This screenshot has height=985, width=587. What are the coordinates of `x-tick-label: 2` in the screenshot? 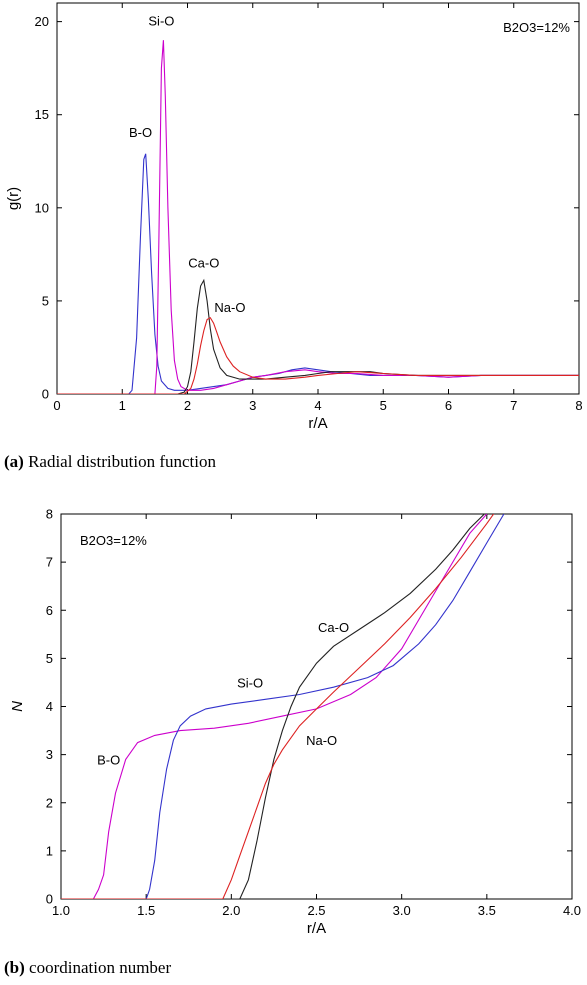 It's located at (187, 405).